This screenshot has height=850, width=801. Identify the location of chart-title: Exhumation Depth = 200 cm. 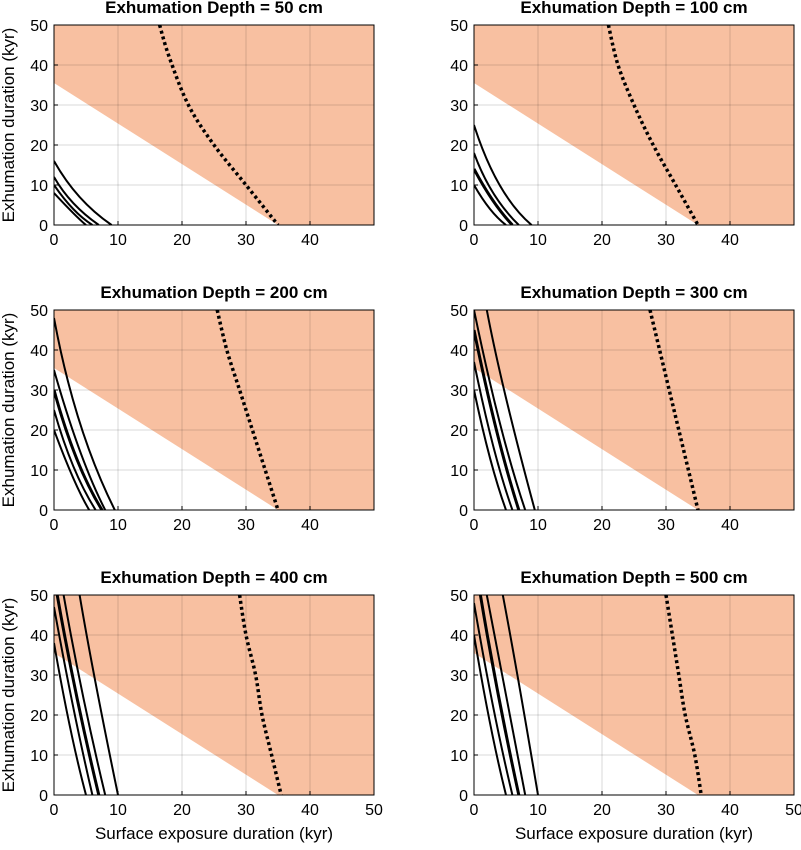
(213, 292).